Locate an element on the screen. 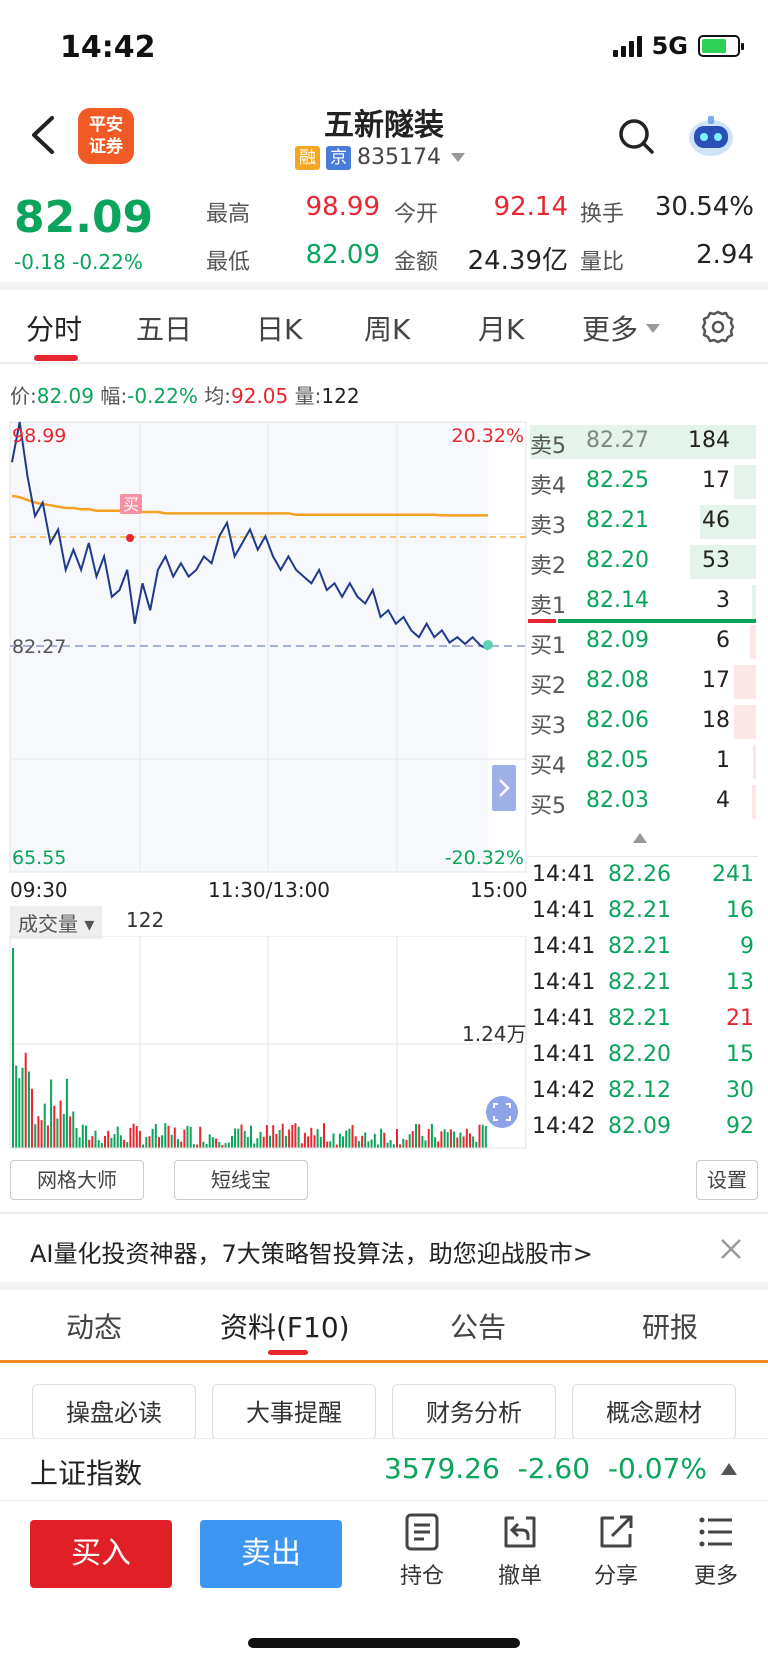  ask-row: 卖1 82.14 3 is located at coordinates (643, 602).